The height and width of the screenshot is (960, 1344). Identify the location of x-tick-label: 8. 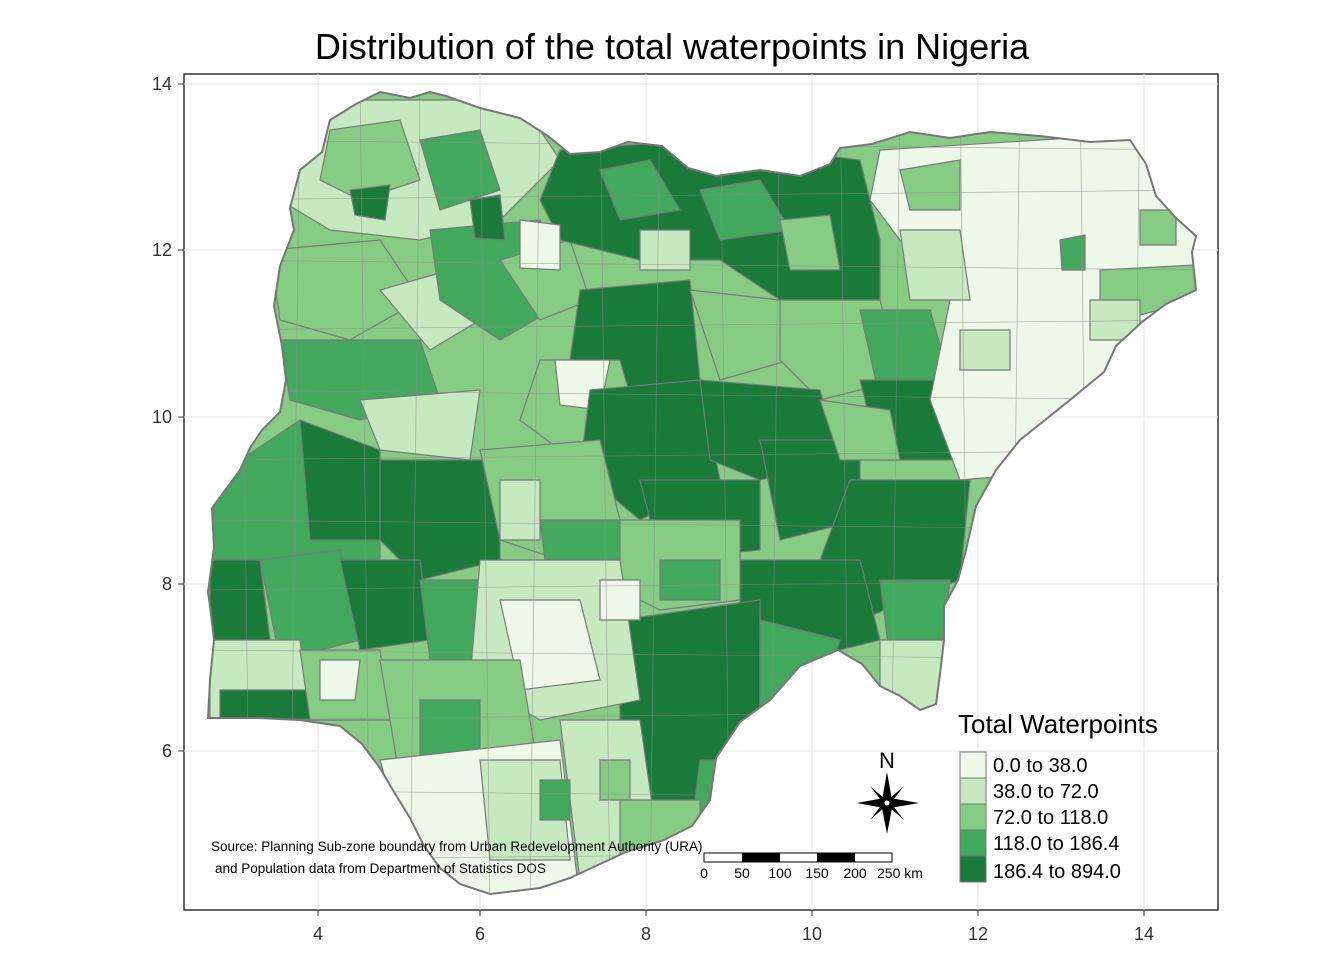
(646, 934).